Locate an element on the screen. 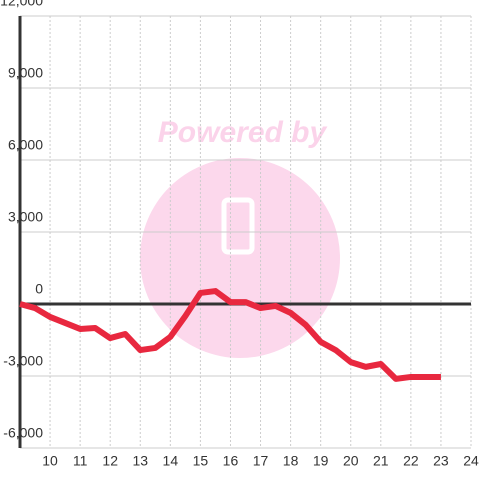 Image resolution: width=480 pixels, height=480 pixels. x-tick-label: 13 is located at coordinates (140, 461).